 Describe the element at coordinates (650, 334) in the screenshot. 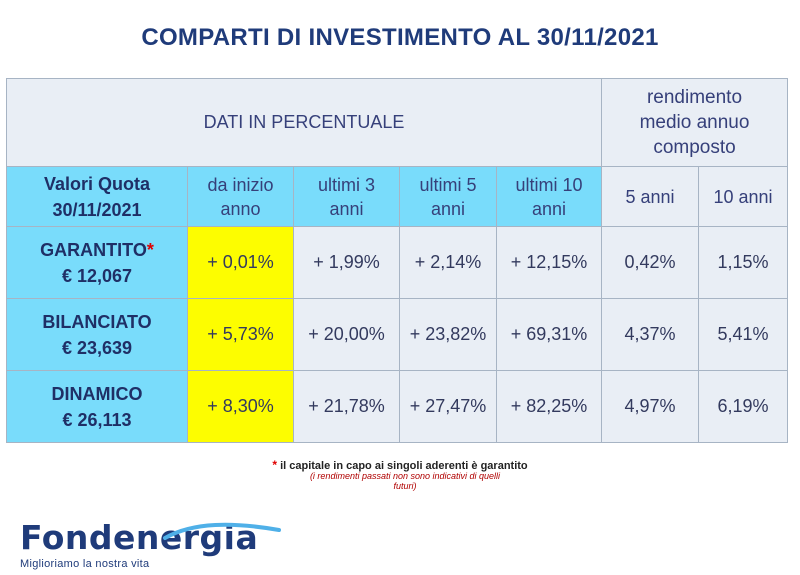

I see `cell-composto-5: 4,37%` at that location.